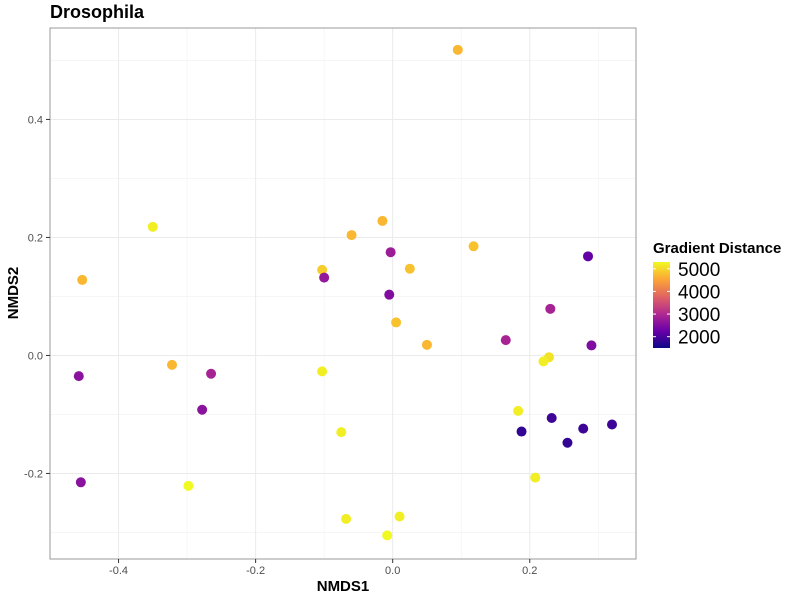 This screenshot has width=800, height=600. What do you see at coordinates (13, 293) in the screenshot?
I see `y-axis-title: NMDS2` at bounding box center [13, 293].